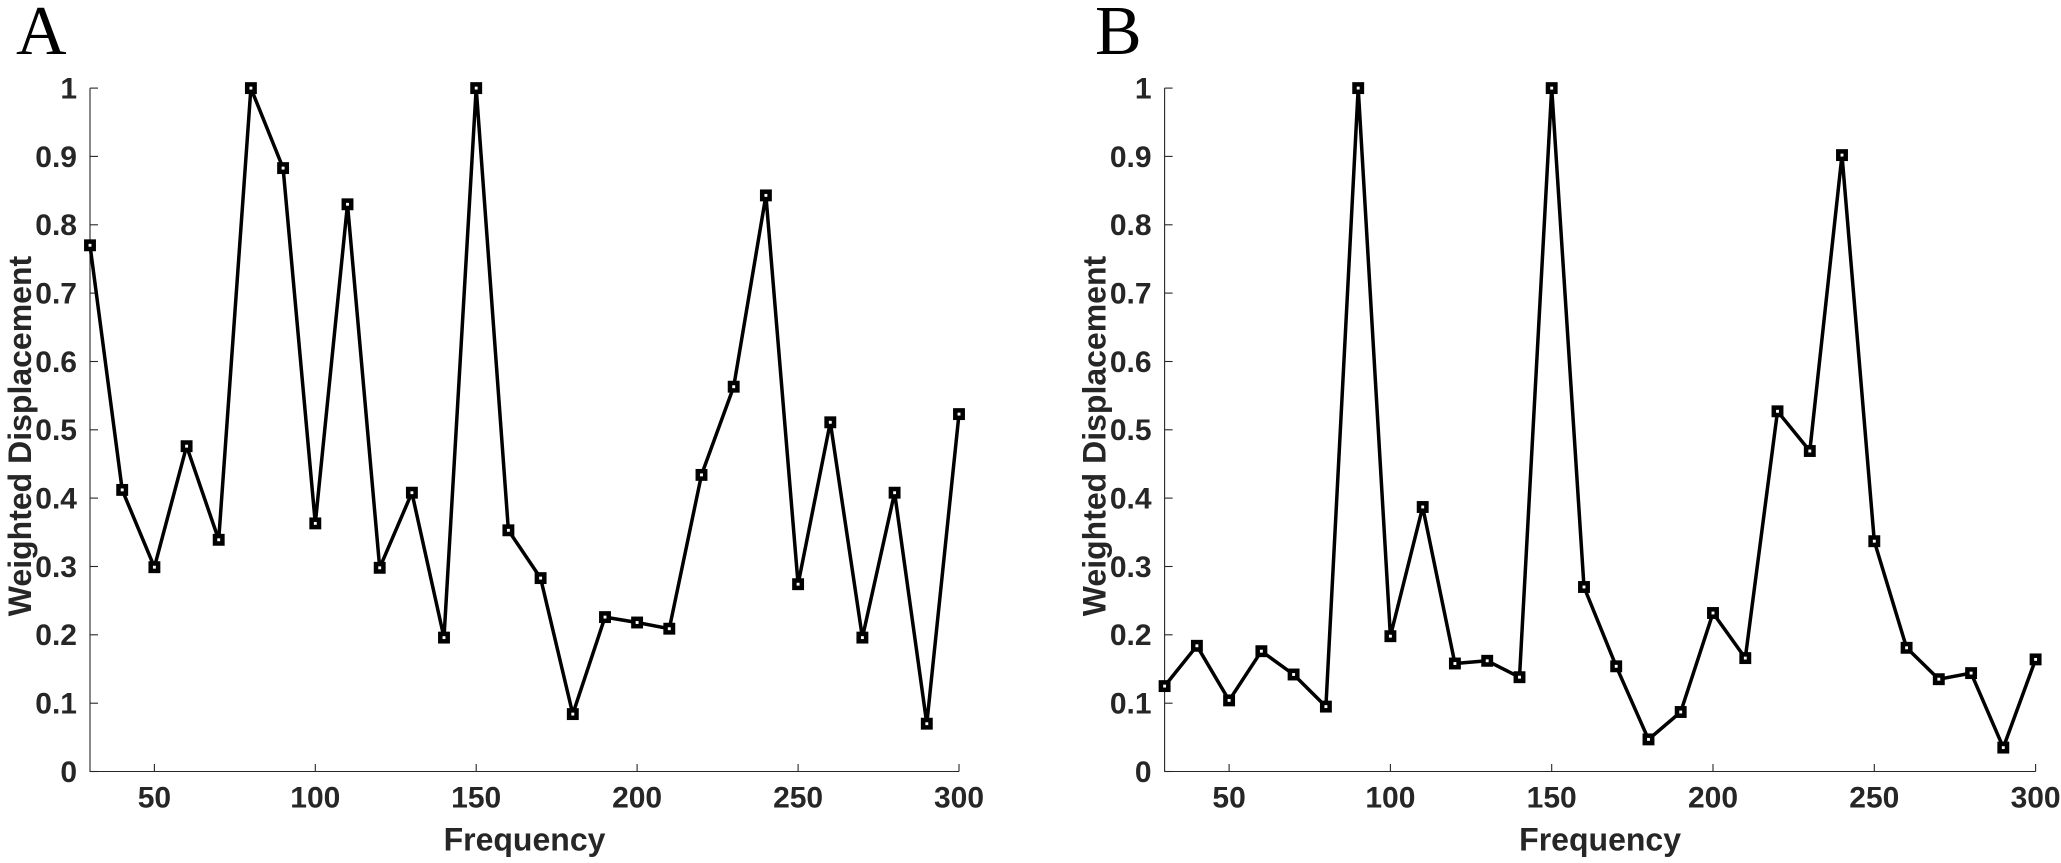 The width and height of the screenshot is (2061, 863). What do you see at coordinates (41, 35) in the screenshot?
I see `svg-text: A` at bounding box center [41, 35].